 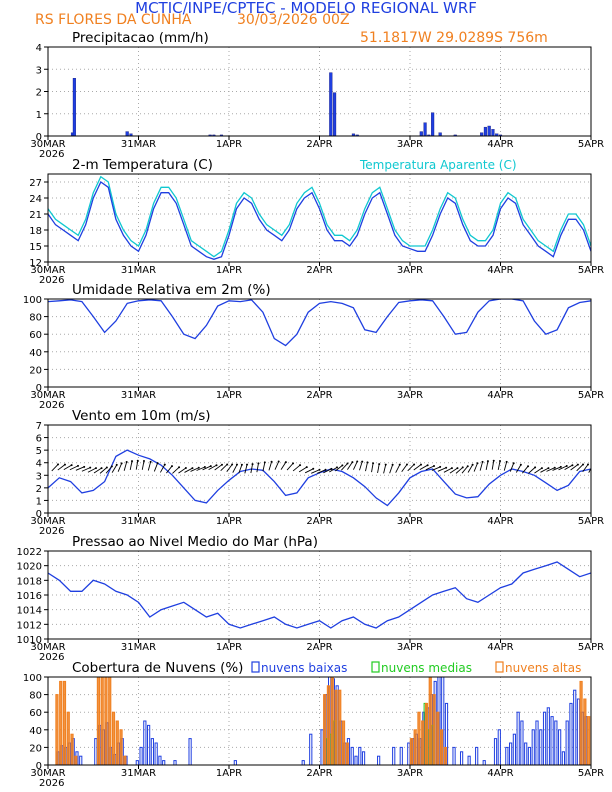 What do you see at coordinates (543, 668) in the screenshot?
I see `legend-label: nuvens altas` at bounding box center [543, 668].